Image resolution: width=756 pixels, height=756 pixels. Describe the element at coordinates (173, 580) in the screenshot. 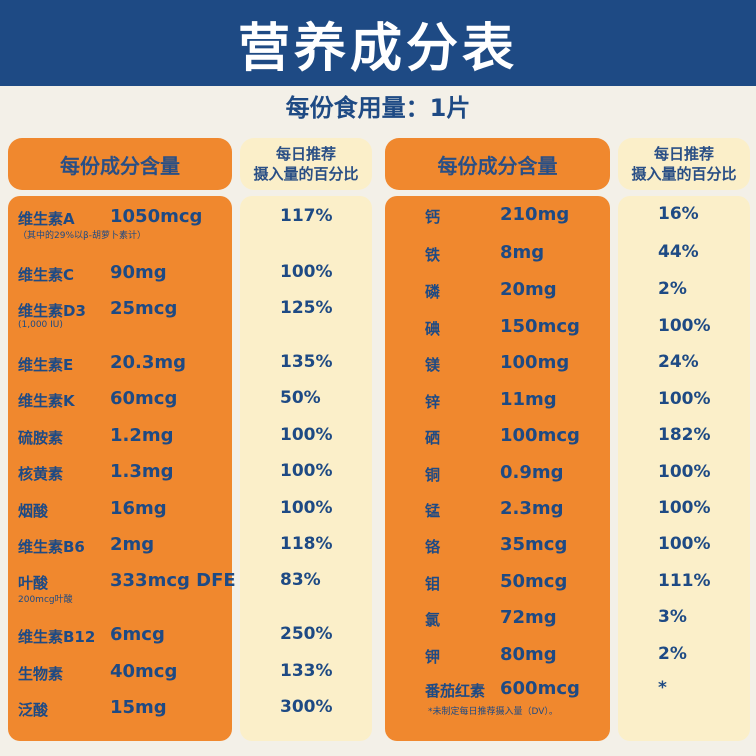

I see `nutrient-amount: 333mcg DFE` at that location.